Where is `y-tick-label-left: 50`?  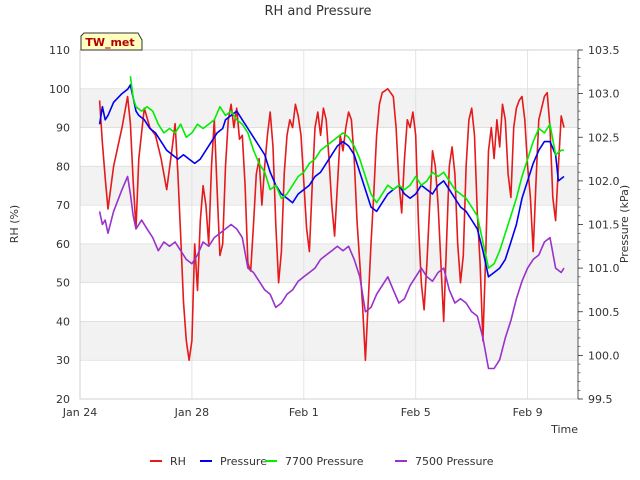 y-tick-label-left: 50 is located at coordinates (63, 283).